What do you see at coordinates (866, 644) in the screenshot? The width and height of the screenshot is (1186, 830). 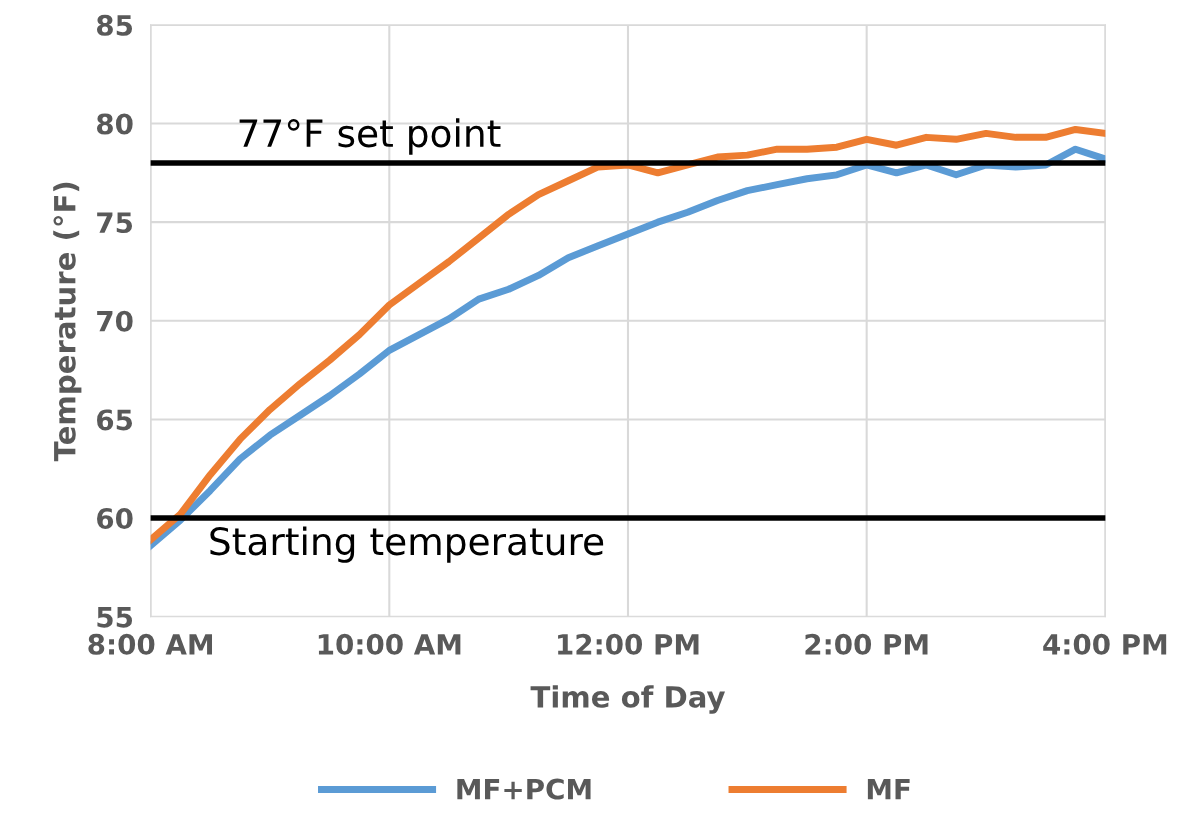 I see `x-tick-label: 2:00 PM` at bounding box center [866, 644].